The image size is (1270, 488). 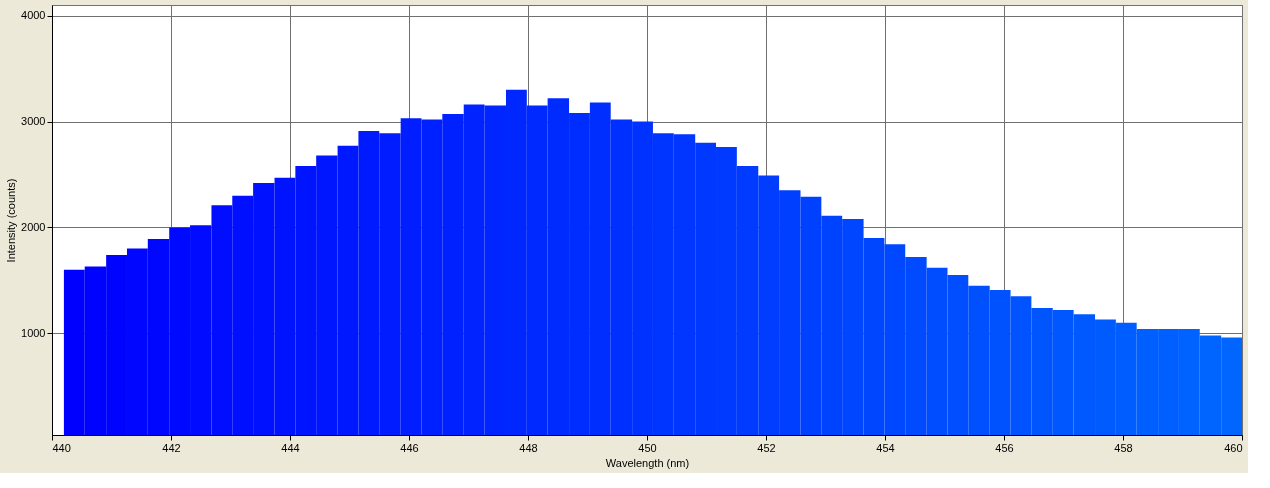 What do you see at coordinates (1004, 447) in the screenshot?
I see `x-tick-label: 456` at bounding box center [1004, 447].